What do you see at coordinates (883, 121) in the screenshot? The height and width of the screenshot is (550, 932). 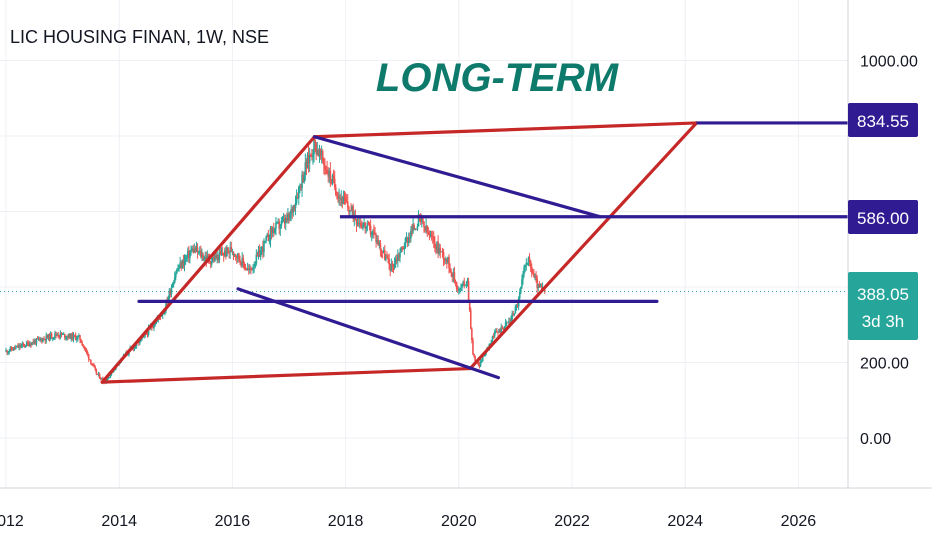 I see `level-834-tag: 834.55` at bounding box center [883, 121].